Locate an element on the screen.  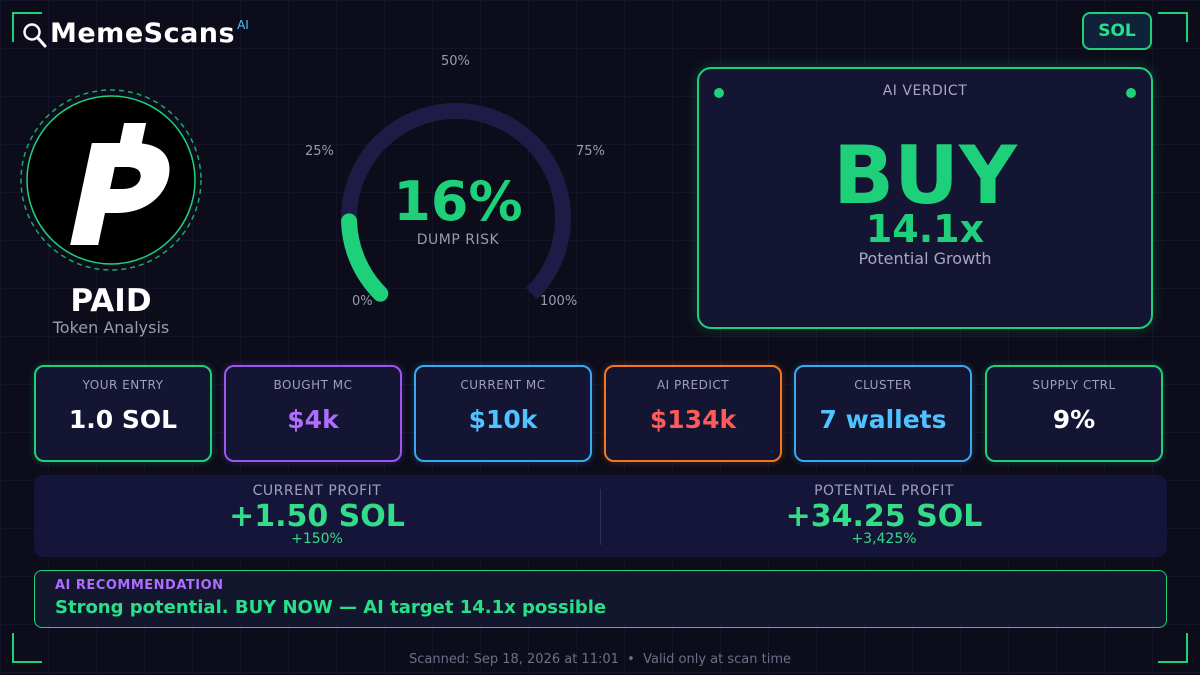
verdict-caption: Potential Growth is located at coordinates (925, 258).